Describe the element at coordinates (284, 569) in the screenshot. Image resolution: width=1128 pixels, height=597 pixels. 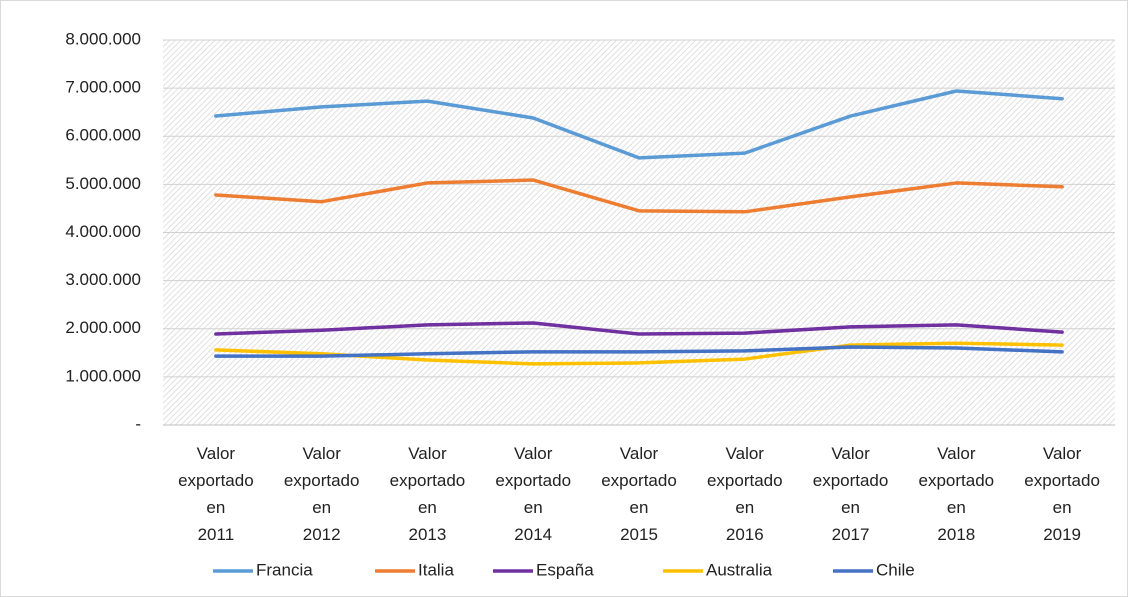
I see `legend-label: Francia` at that location.